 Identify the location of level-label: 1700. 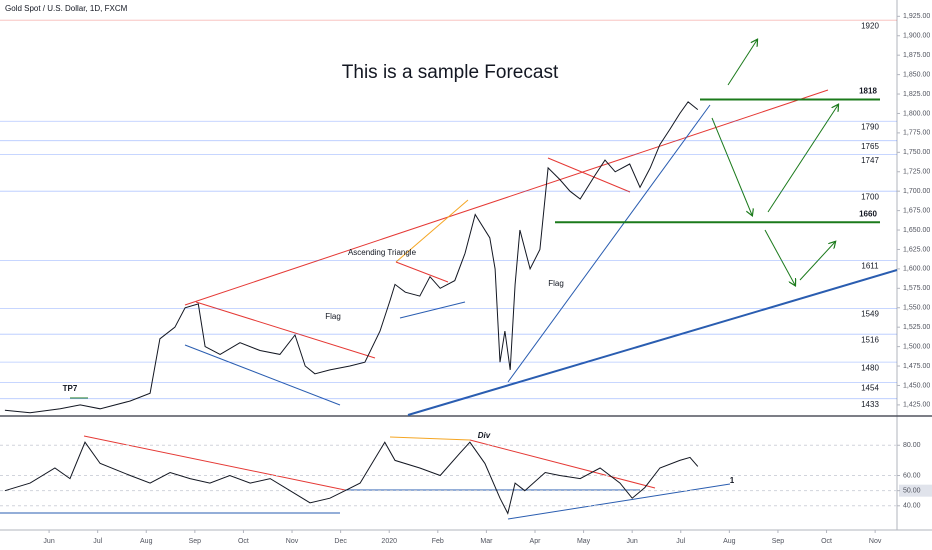
(870, 196).